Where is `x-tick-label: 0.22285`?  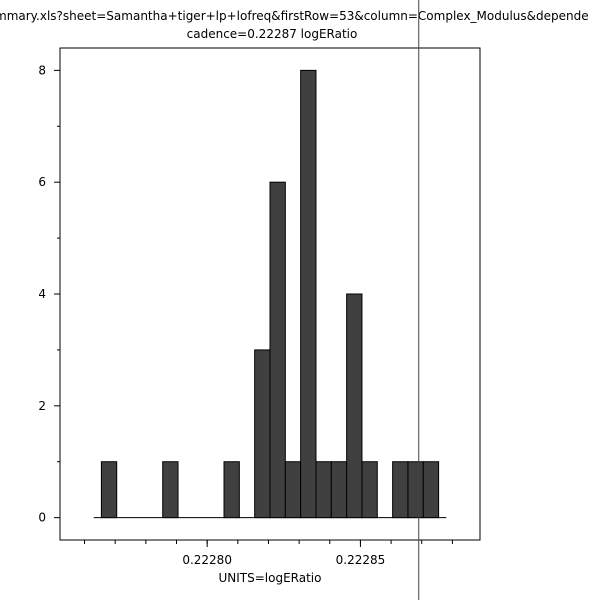
x-tick-label: 0.22285 is located at coordinates (361, 560).